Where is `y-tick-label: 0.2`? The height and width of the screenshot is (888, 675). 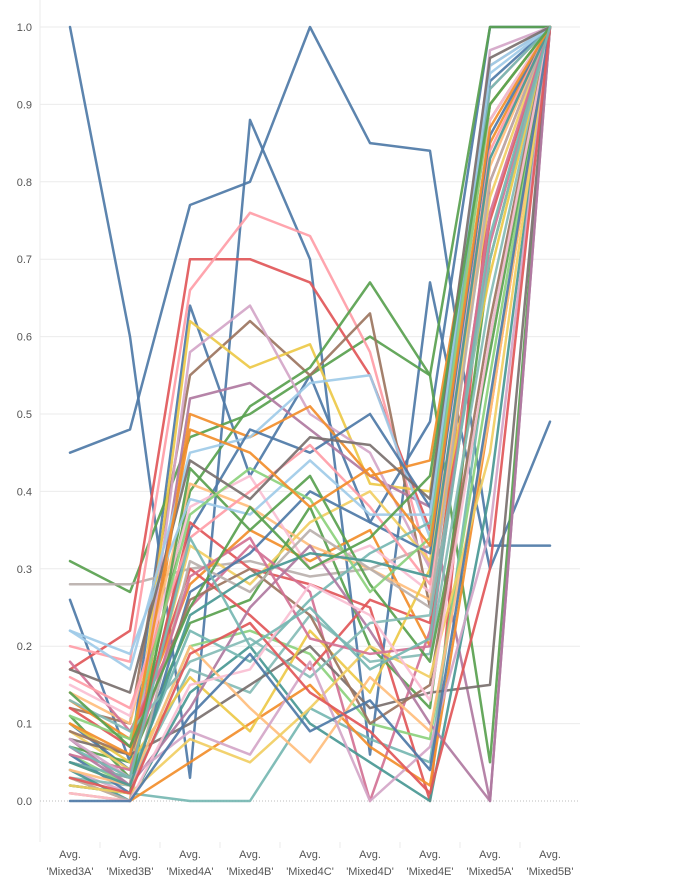 y-tick-label: 0.2 is located at coordinates (24, 647).